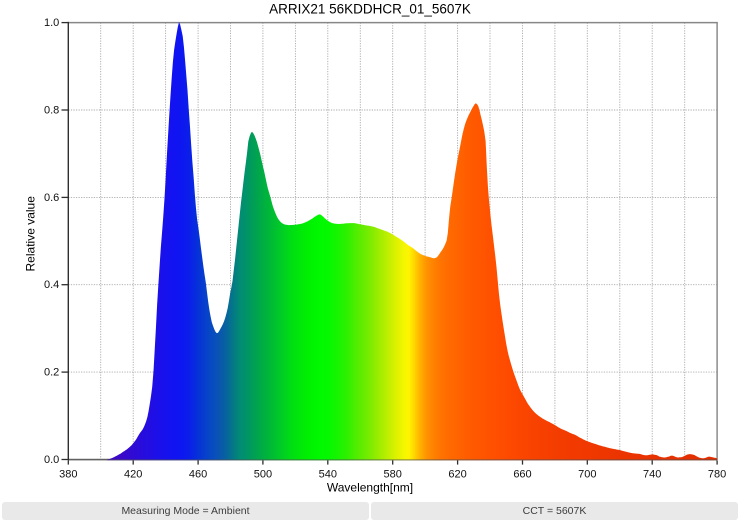  What do you see at coordinates (522, 475) in the screenshot?
I see `svg-text: 660` at bounding box center [522, 475].